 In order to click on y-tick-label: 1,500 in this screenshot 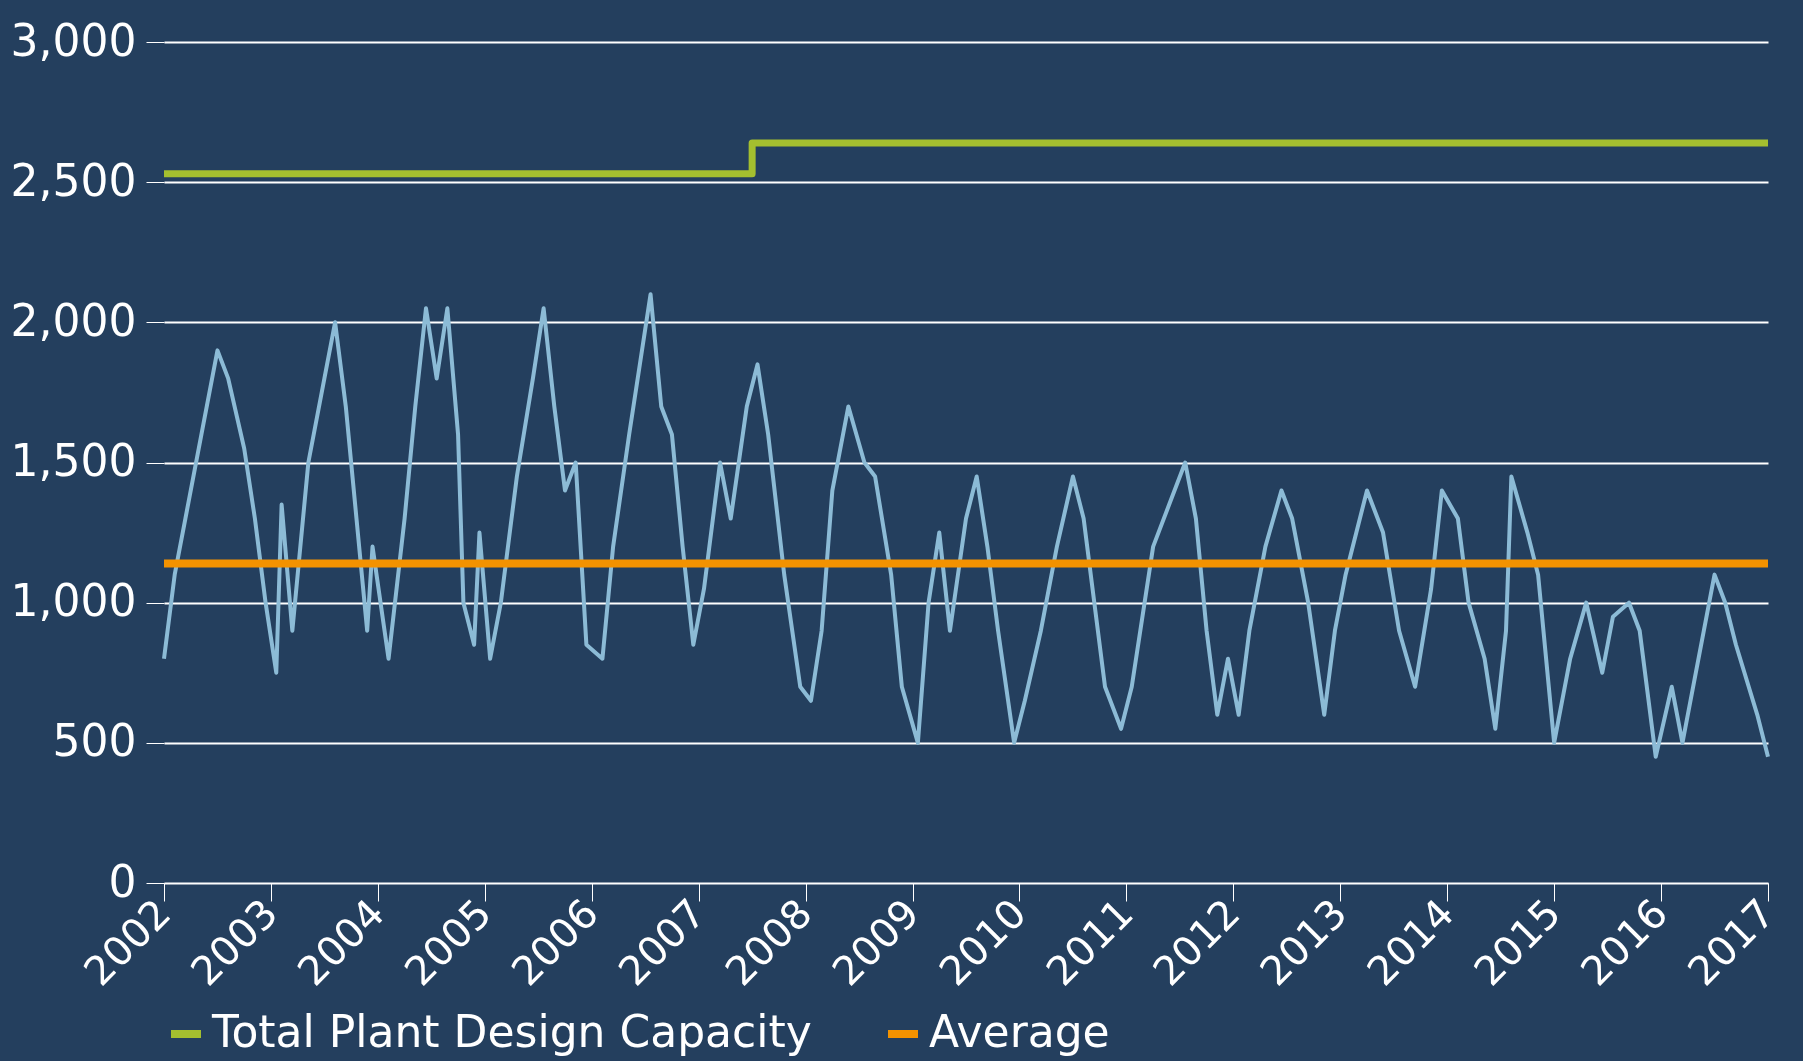, I will do `click(73, 460)`.